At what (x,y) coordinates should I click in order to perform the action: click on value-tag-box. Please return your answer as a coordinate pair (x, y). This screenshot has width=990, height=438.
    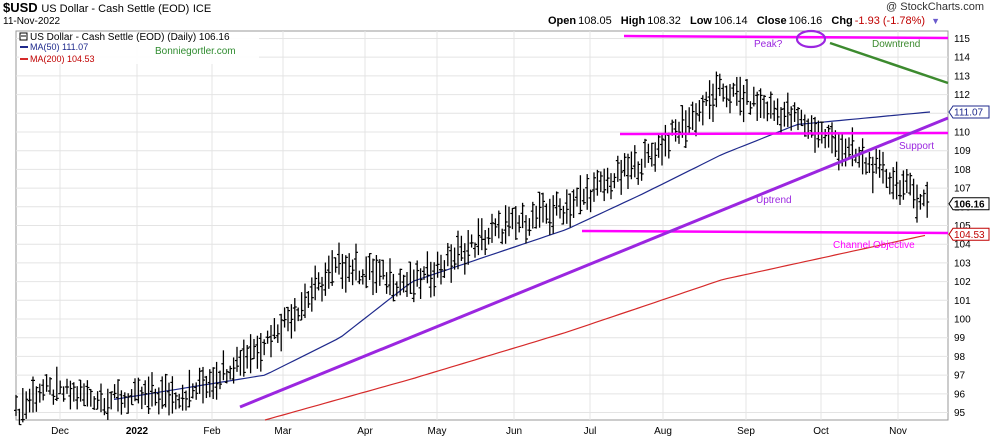
    Looking at the image, I should click on (969, 234).